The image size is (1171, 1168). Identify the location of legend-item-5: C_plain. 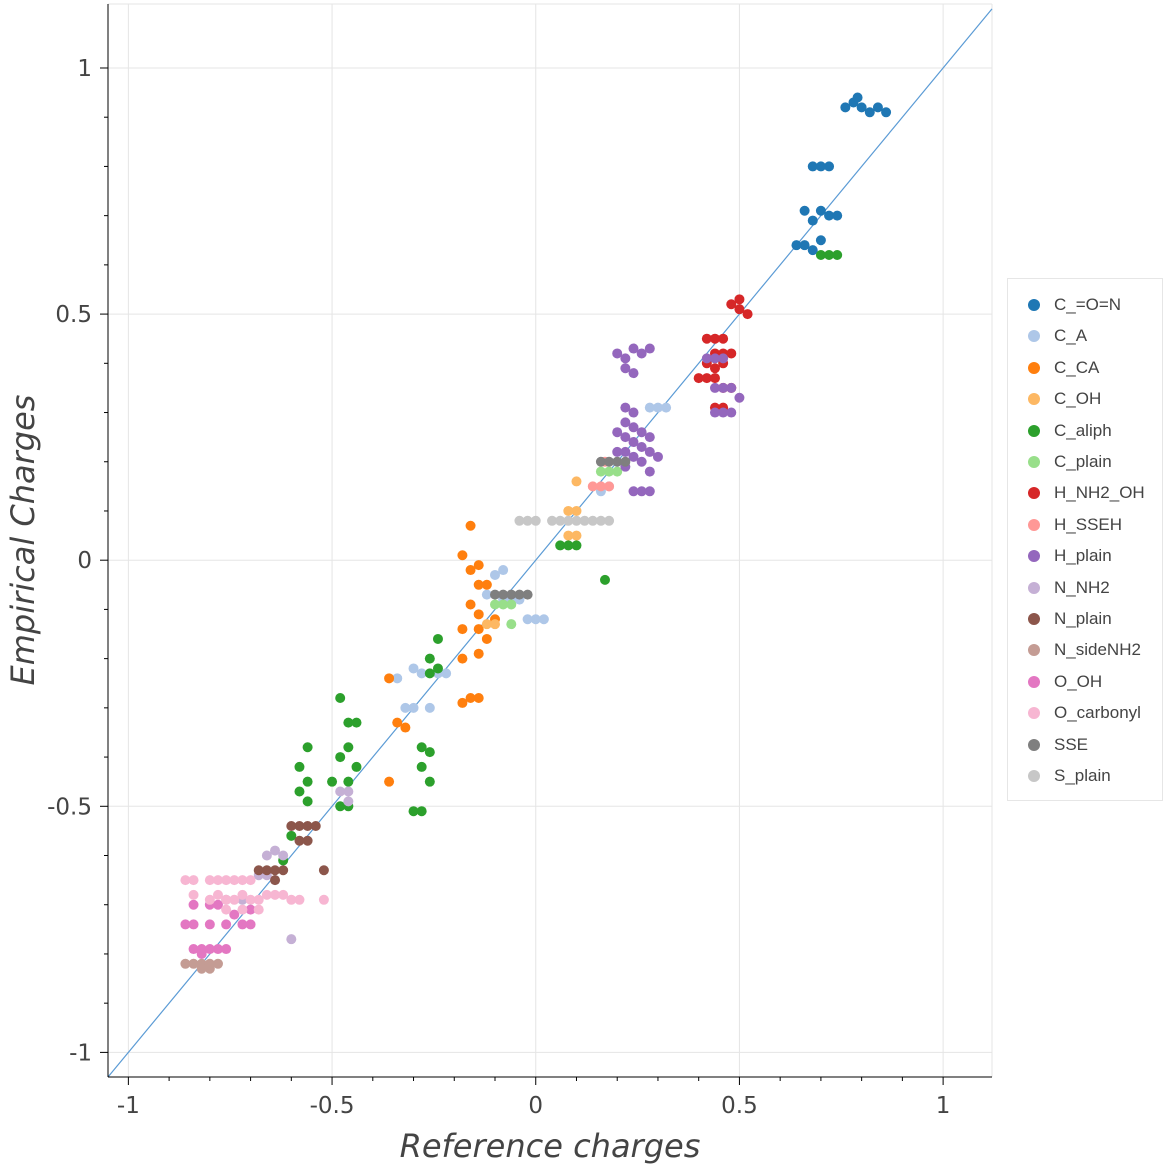
(1070, 462).